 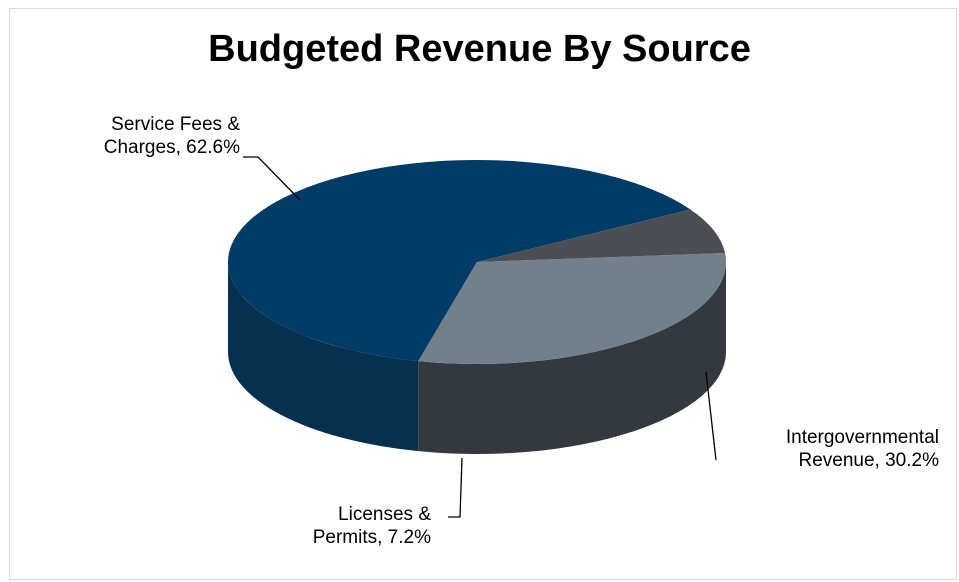 What do you see at coordinates (271, 178) in the screenshot?
I see `leader-line-service-fees` at bounding box center [271, 178].